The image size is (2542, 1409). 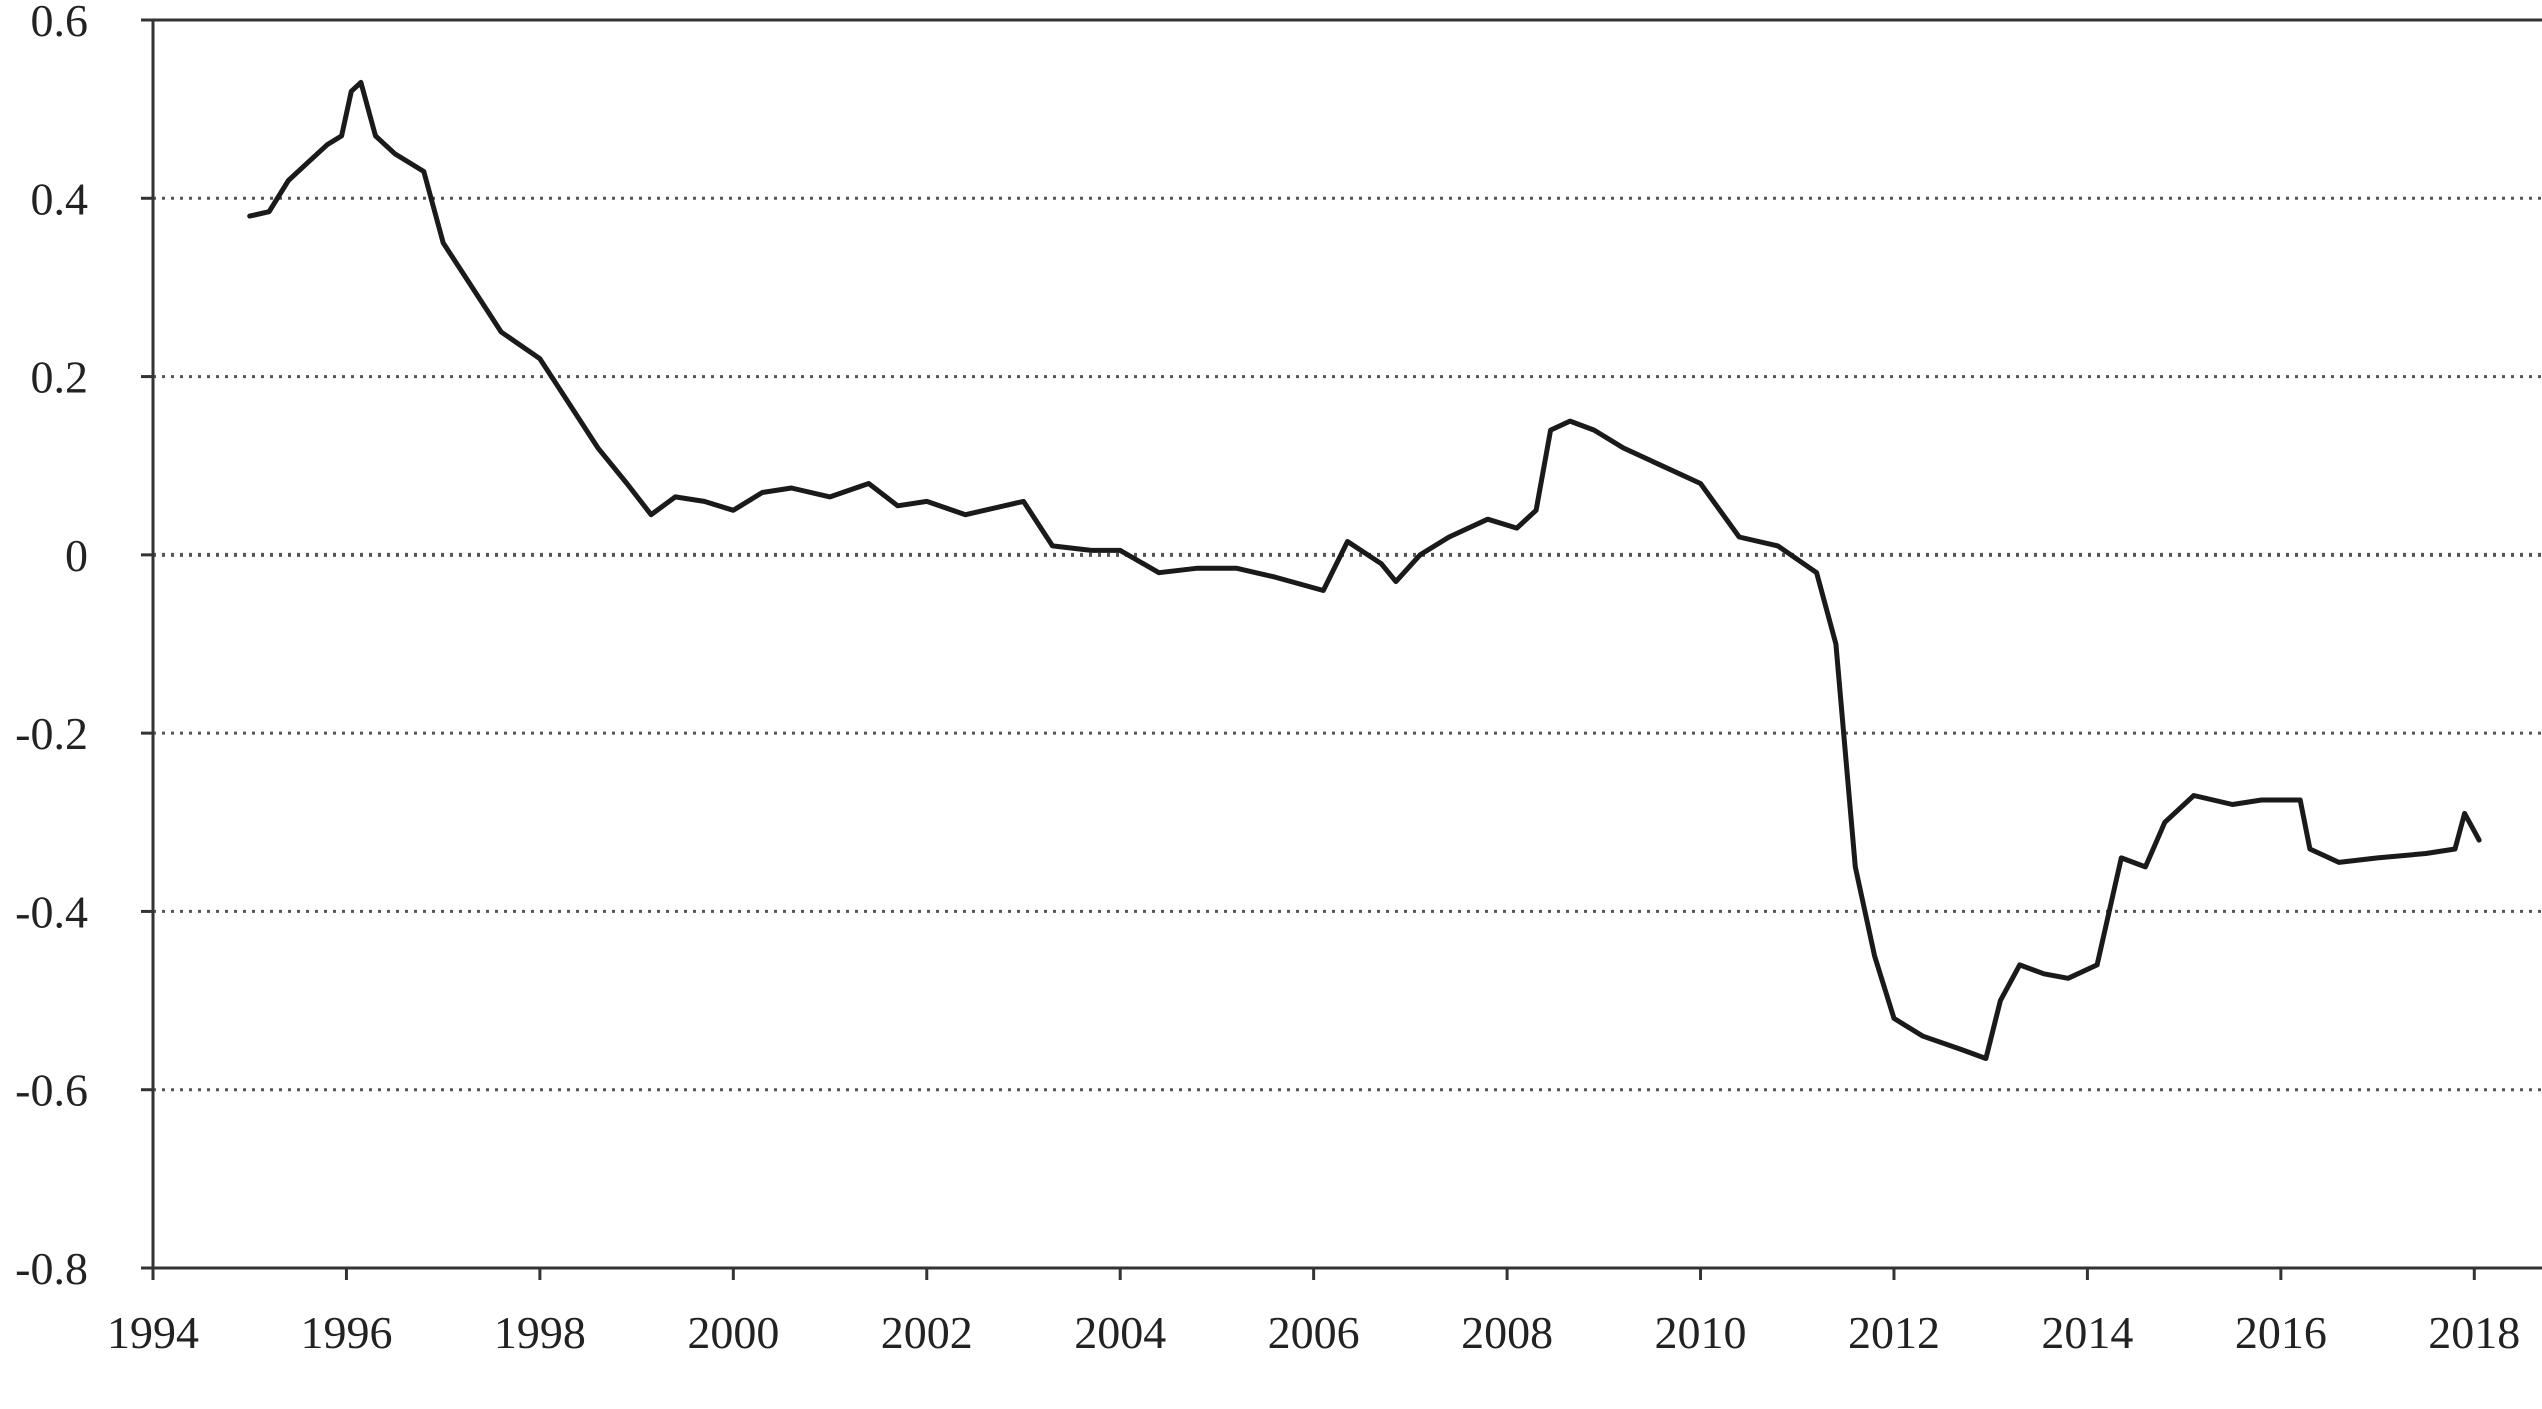 I want to click on x-tick-label: 1994, so click(x=153, y=1332).